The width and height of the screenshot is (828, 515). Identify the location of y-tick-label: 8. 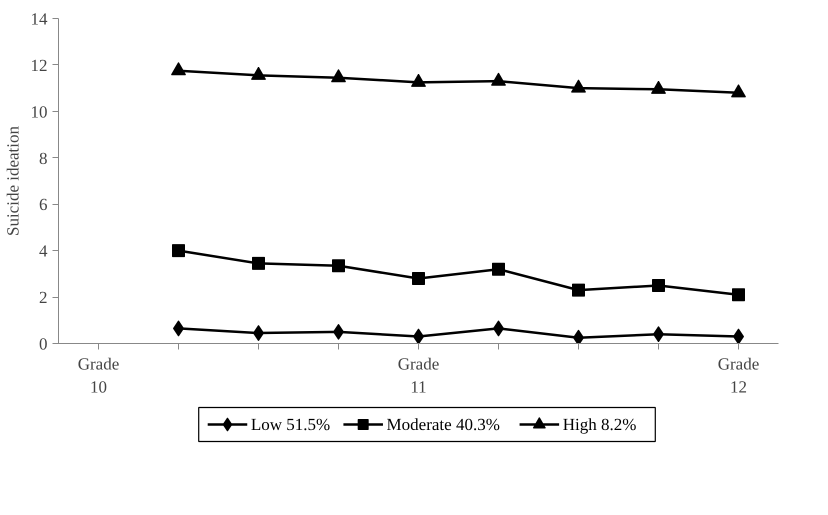
(43, 158).